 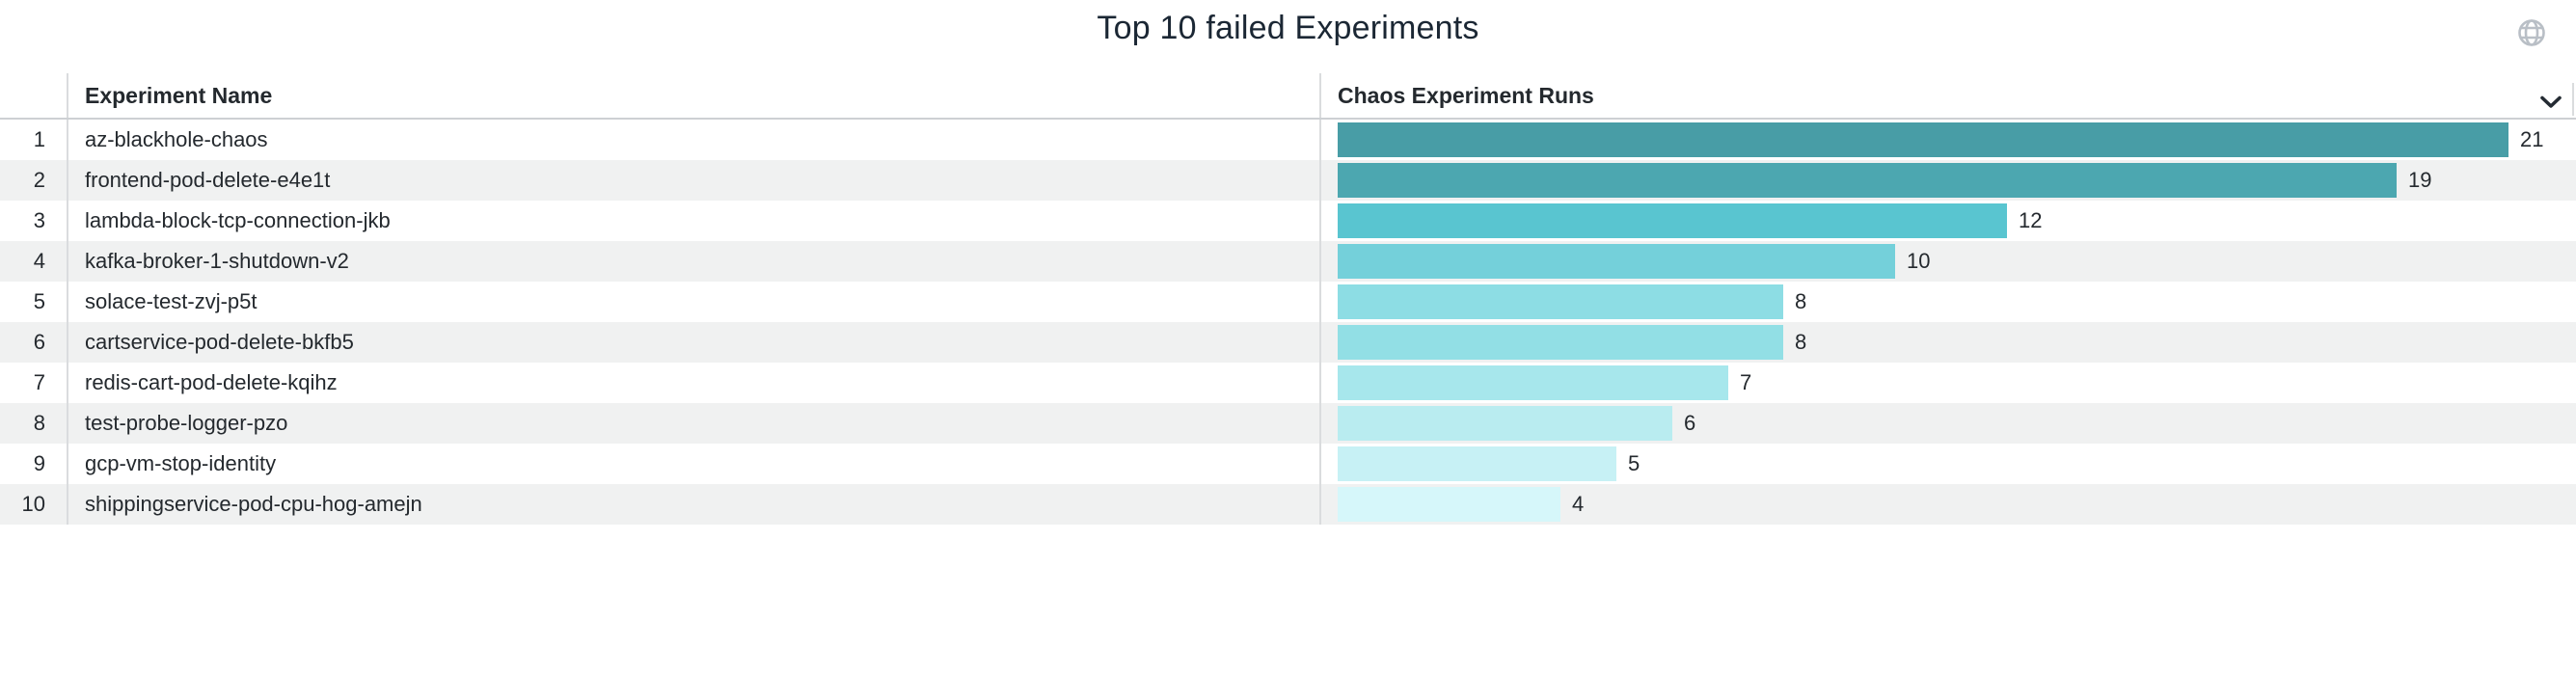 I want to click on table-row: 6 cartservice-pod-delete-bkfb5 8, so click(x=1288, y=342).